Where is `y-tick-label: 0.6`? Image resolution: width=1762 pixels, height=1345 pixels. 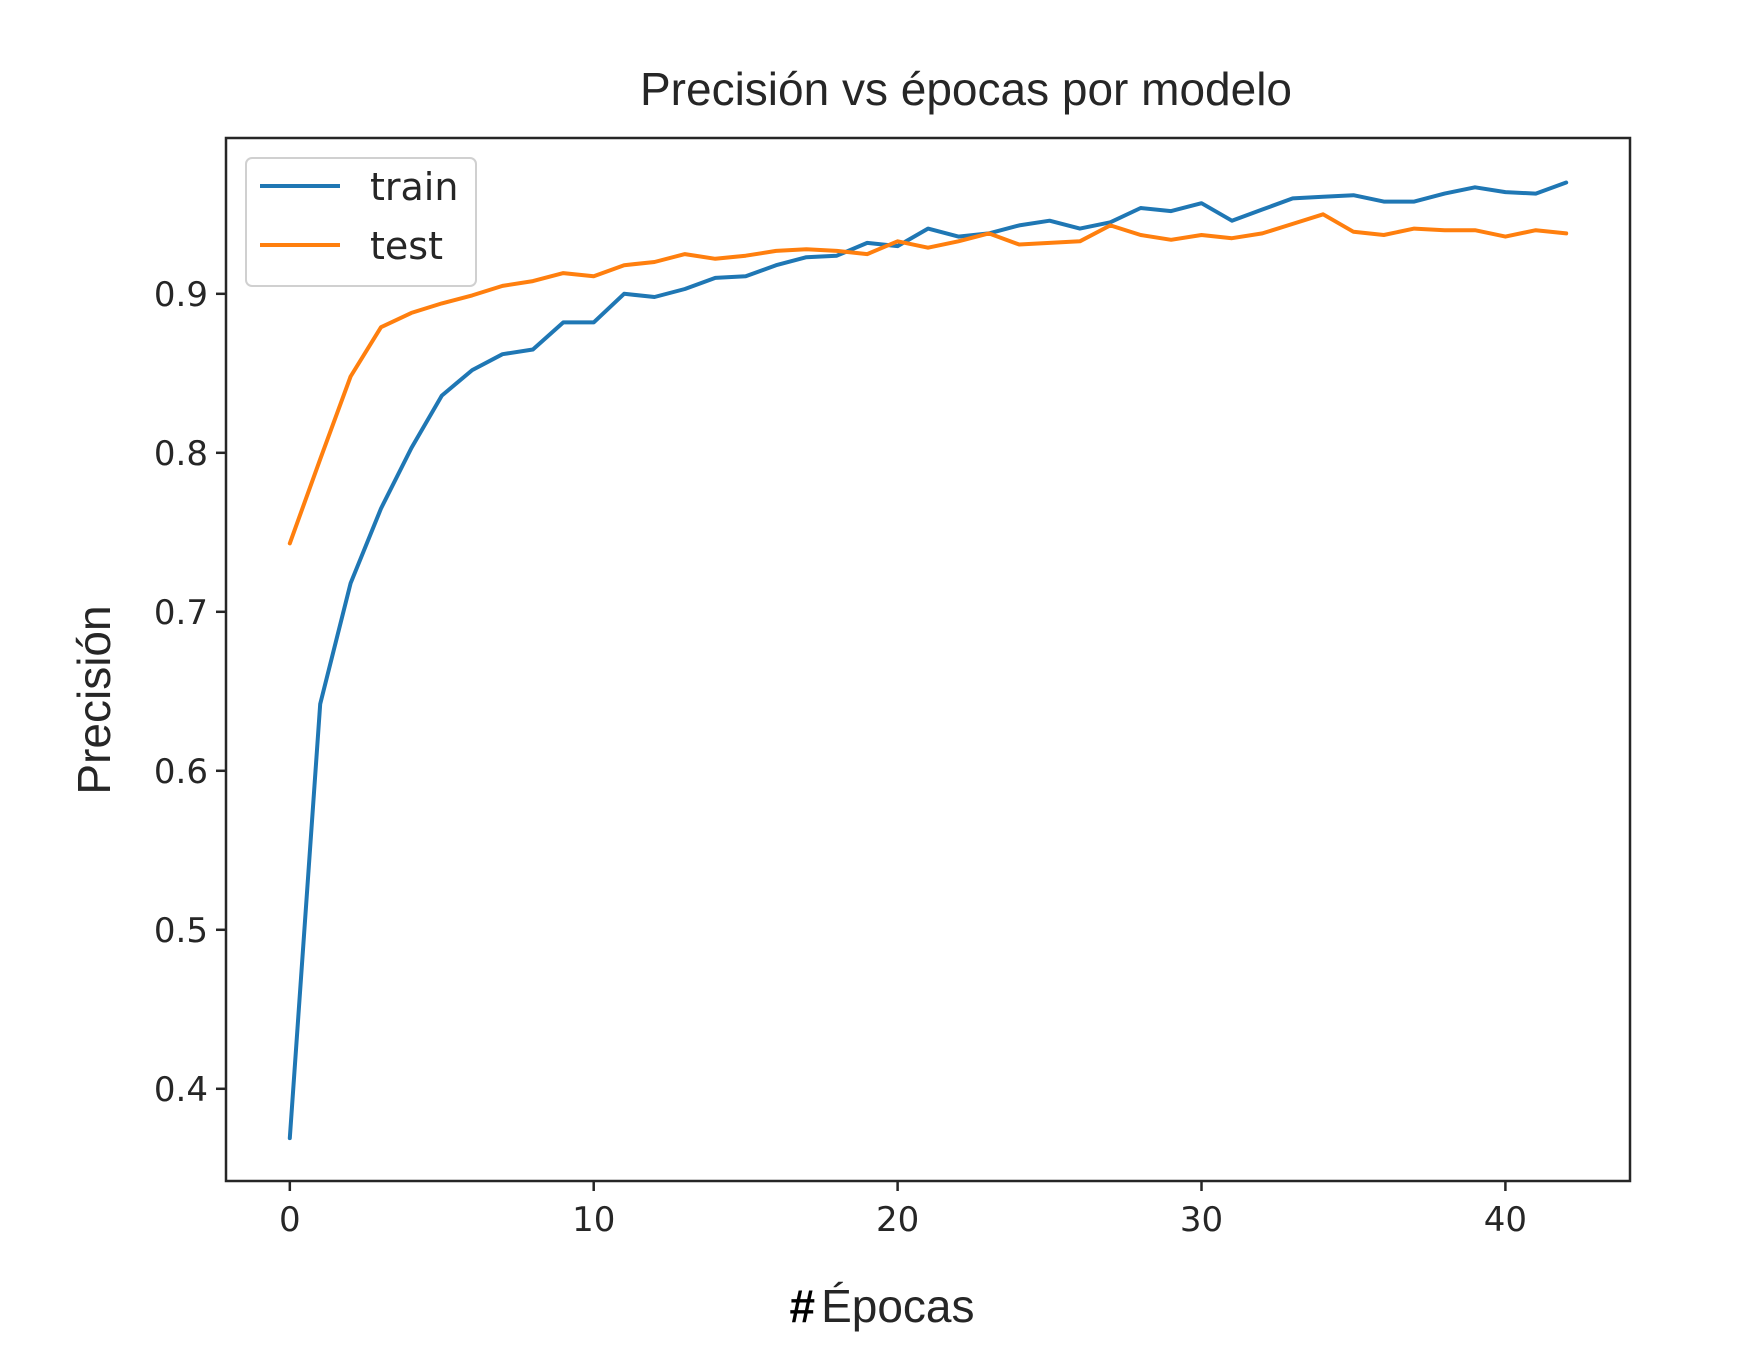
y-tick-label: 0.6 is located at coordinates (181, 772).